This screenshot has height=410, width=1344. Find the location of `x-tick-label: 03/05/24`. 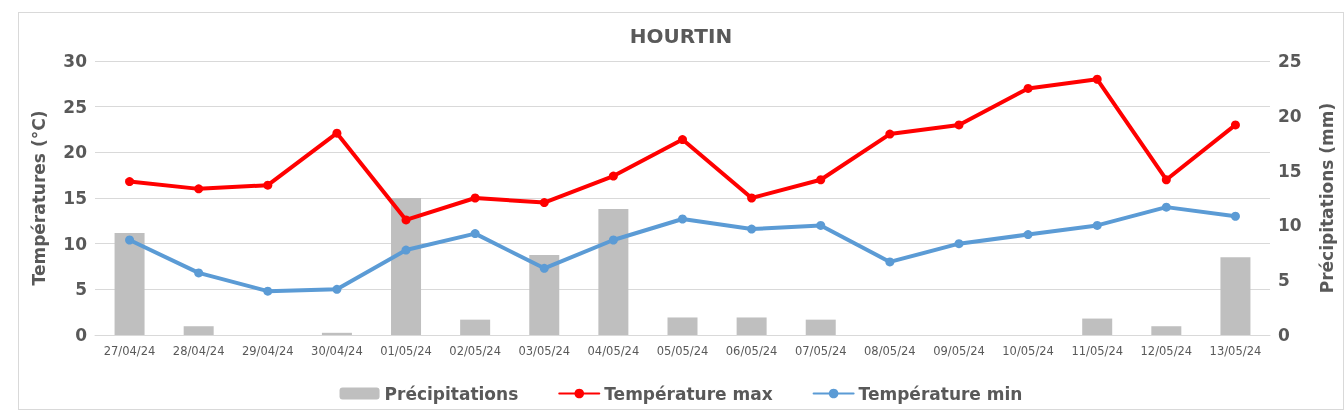

x-tick-label: 03/05/24 is located at coordinates (544, 351).